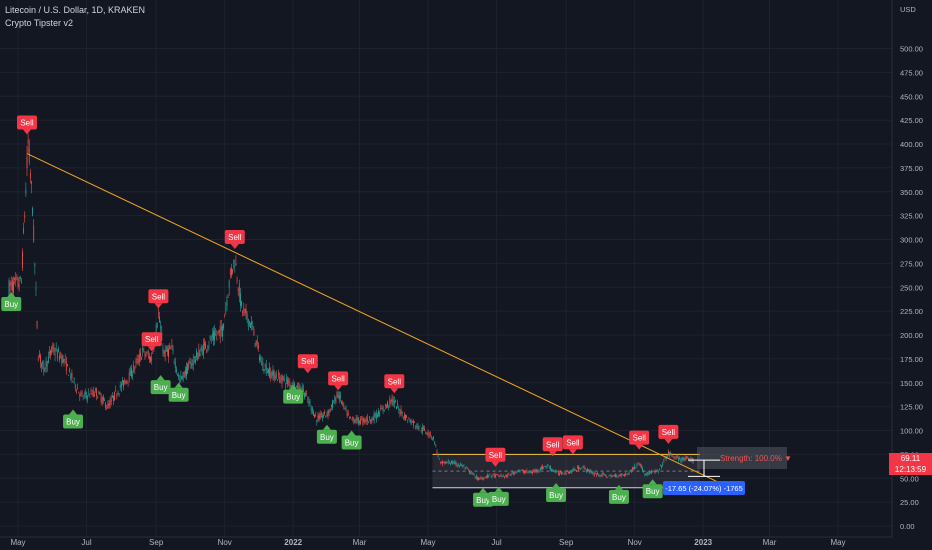  What do you see at coordinates (156, 542) in the screenshot?
I see `x-tick-label: Sep` at bounding box center [156, 542].